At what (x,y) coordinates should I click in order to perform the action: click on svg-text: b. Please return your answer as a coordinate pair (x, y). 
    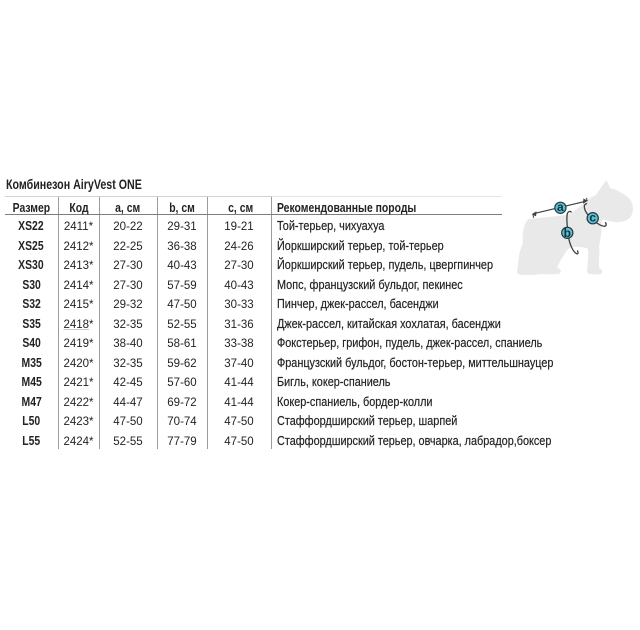
    Looking at the image, I should click on (567, 233).